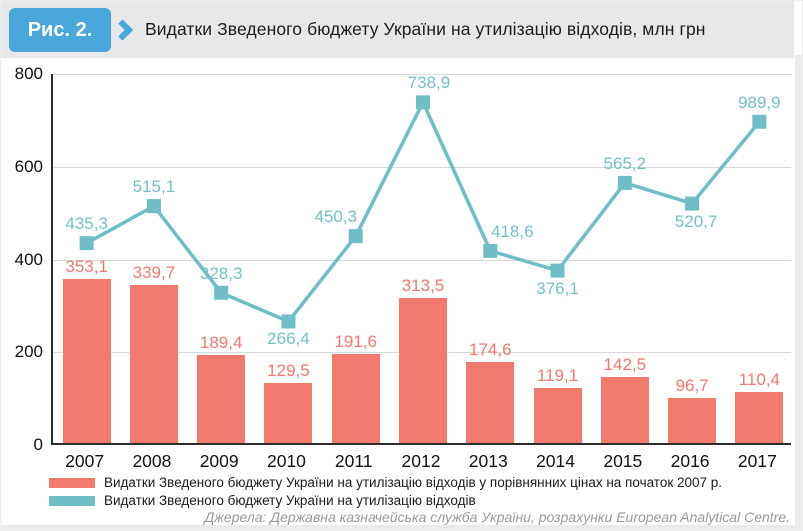  I want to click on y-tick-800: 800, so click(28, 73).